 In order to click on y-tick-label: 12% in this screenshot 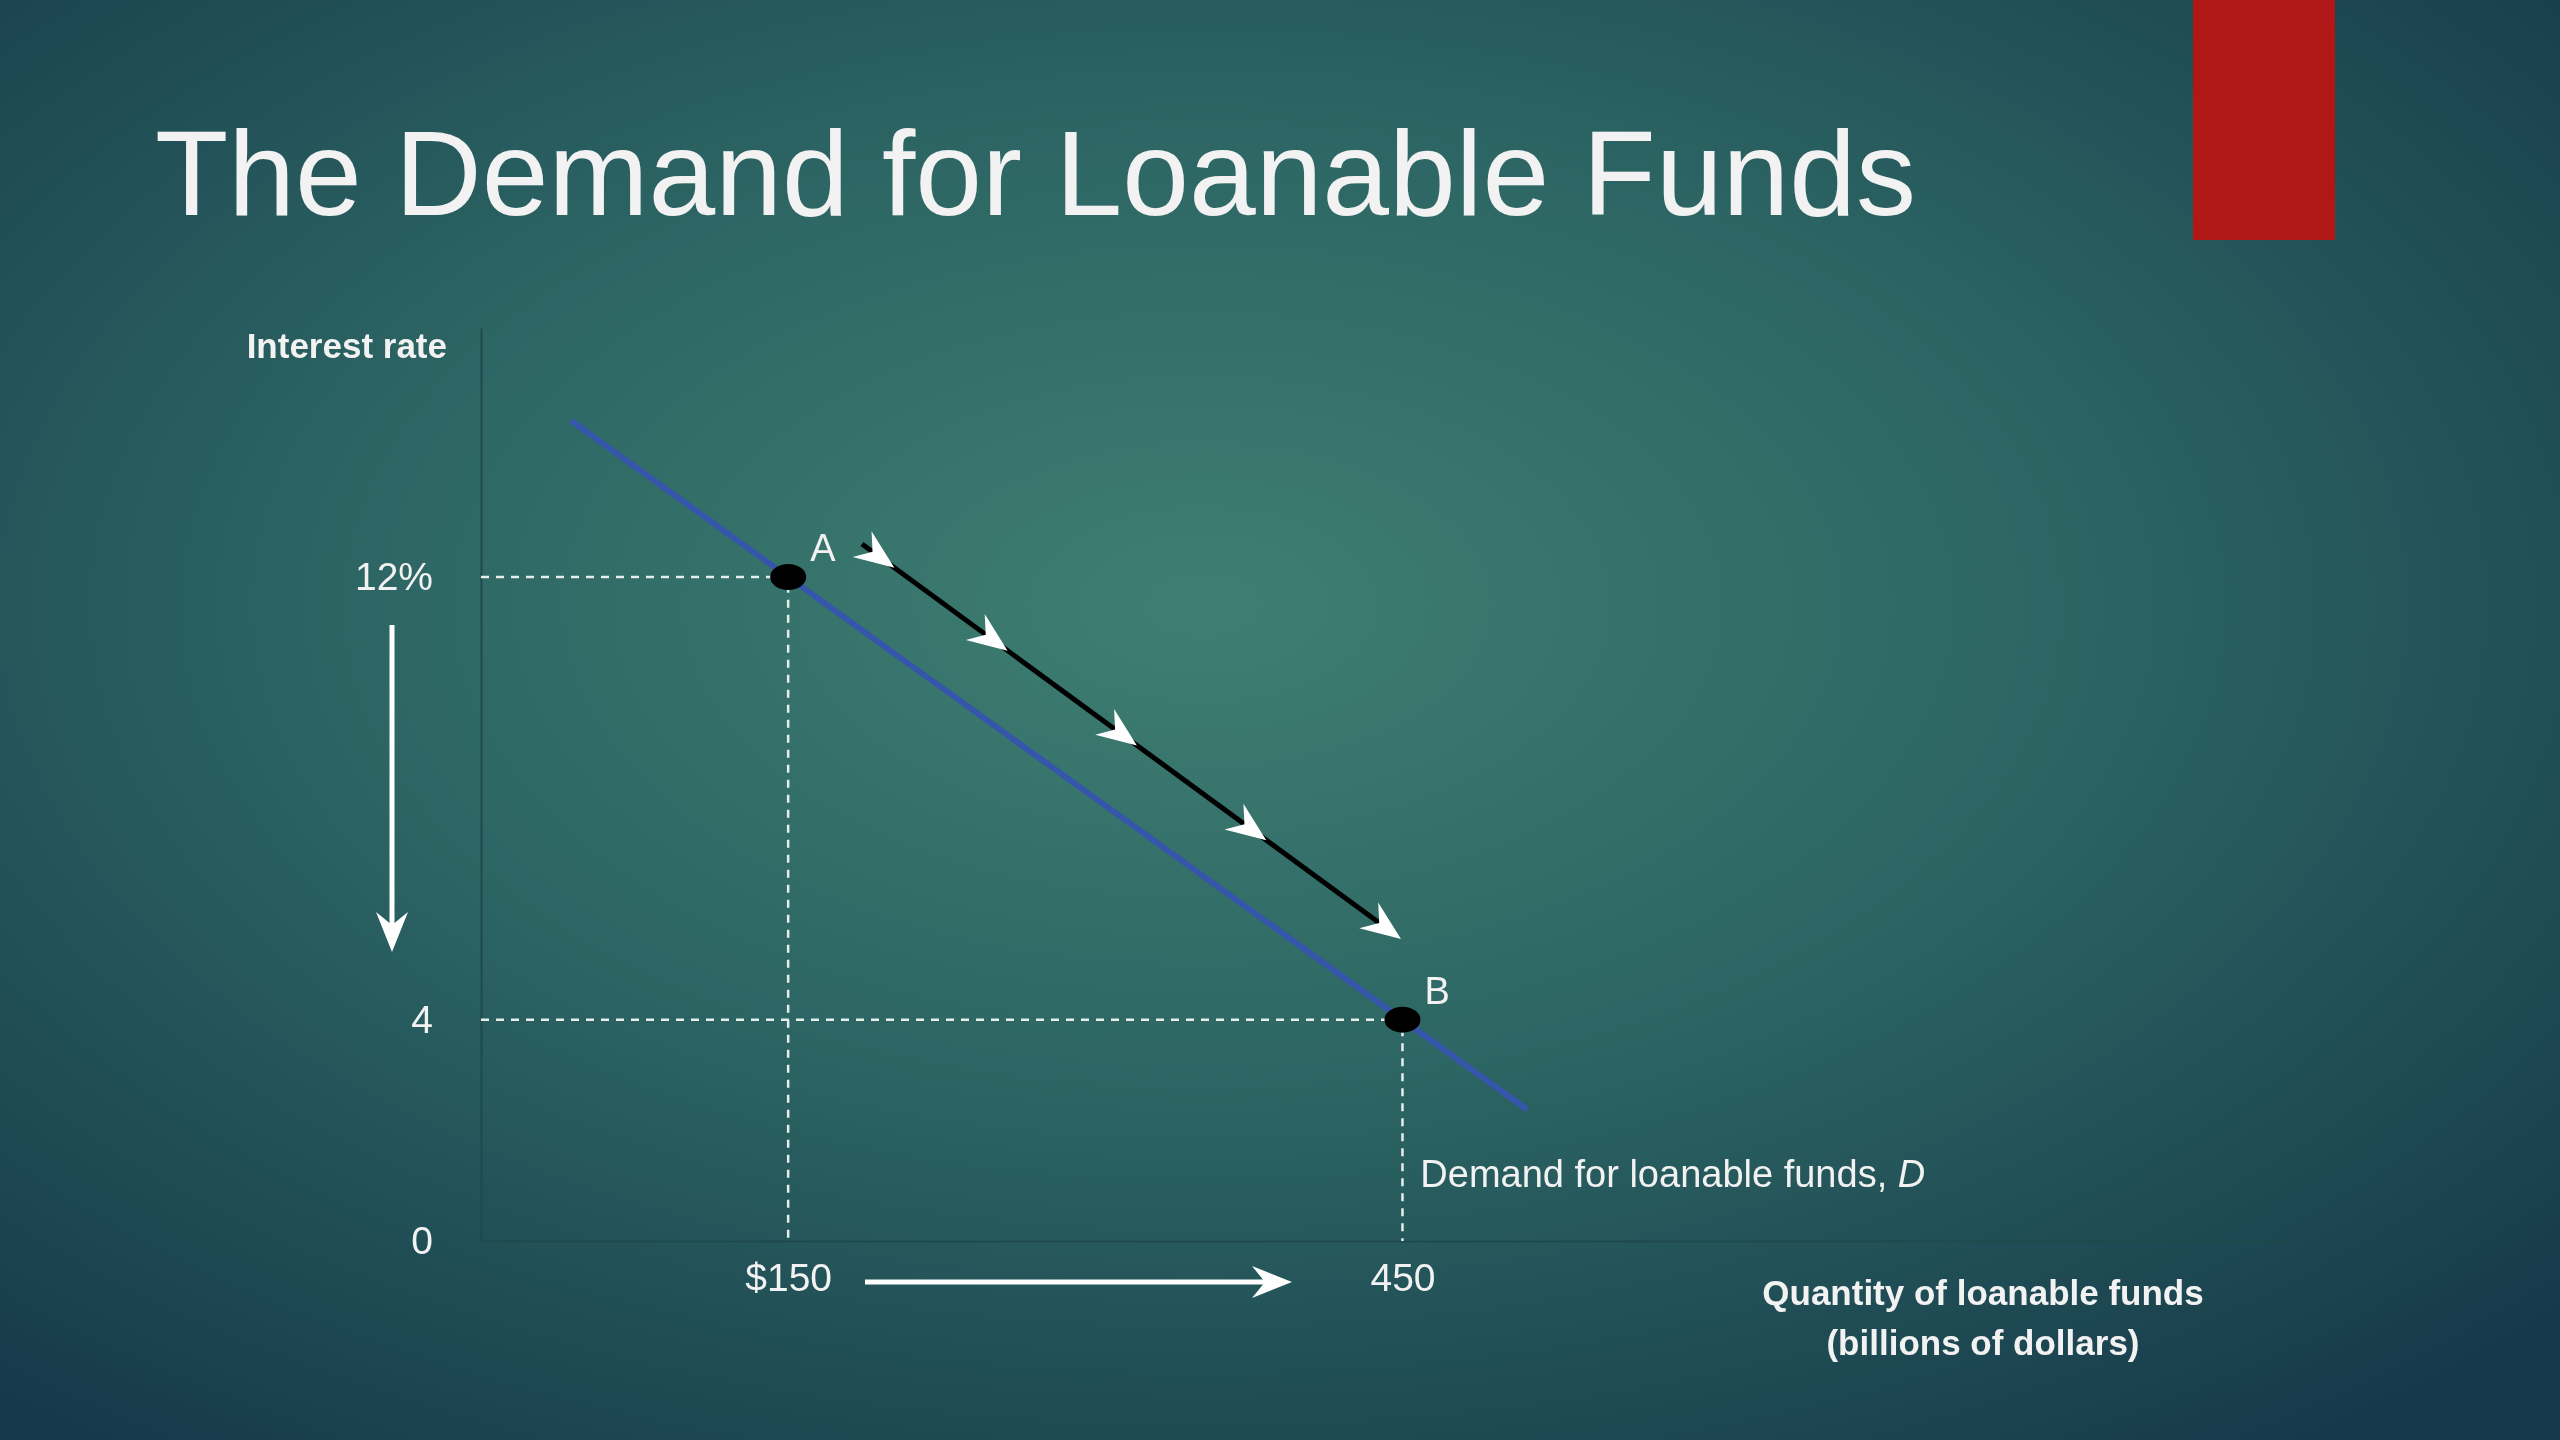, I will do `click(393, 576)`.